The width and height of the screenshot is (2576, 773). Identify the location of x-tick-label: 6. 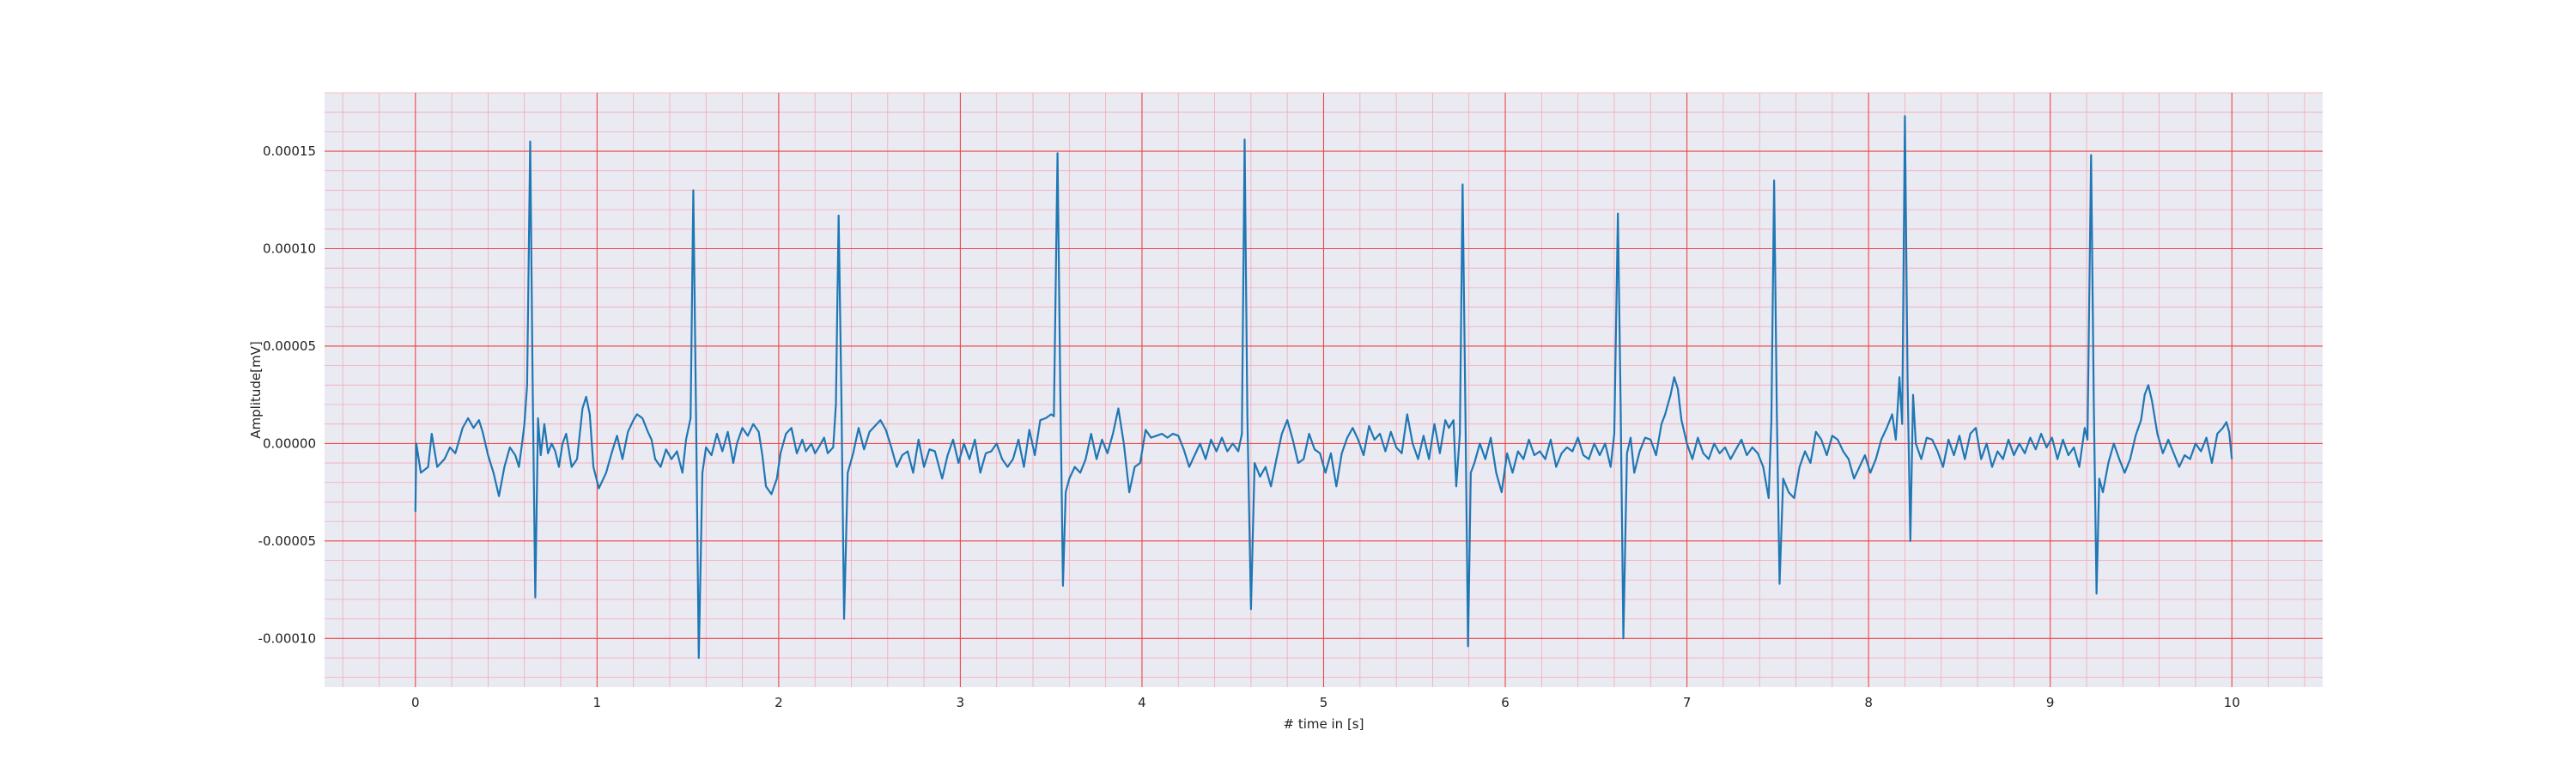
(1506, 702).